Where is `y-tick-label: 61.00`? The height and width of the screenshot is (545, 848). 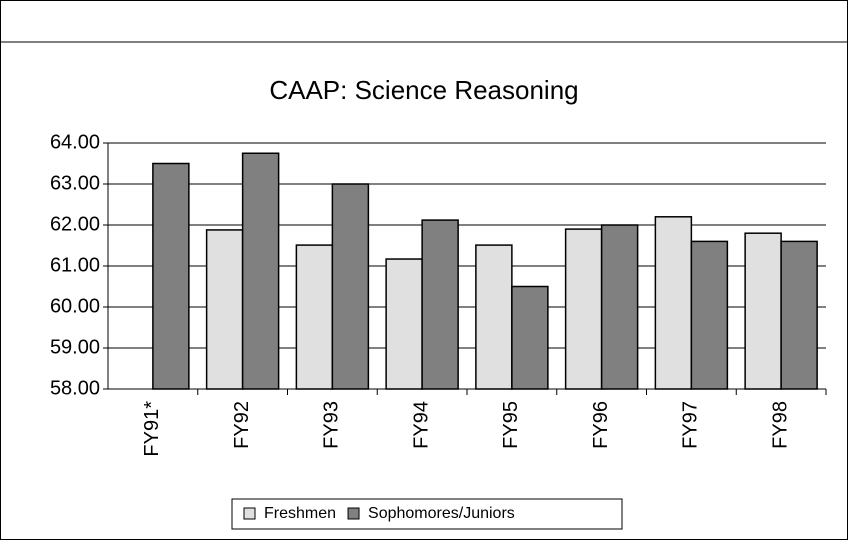 y-tick-label: 61.00 is located at coordinates (75, 265).